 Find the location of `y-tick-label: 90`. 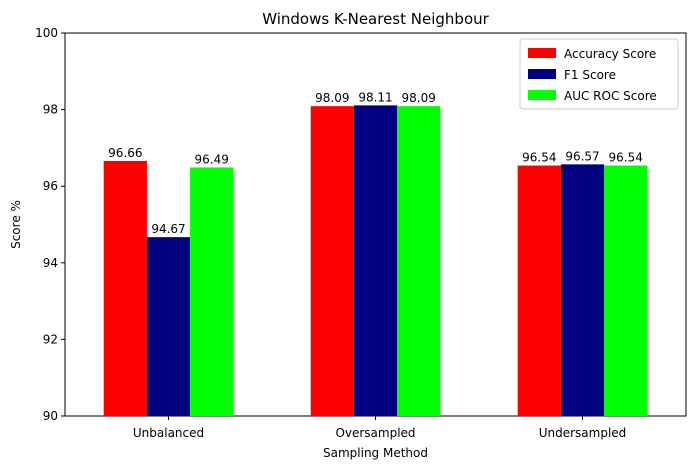

y-tick-label: 90 is located at coordinates (50, 416).